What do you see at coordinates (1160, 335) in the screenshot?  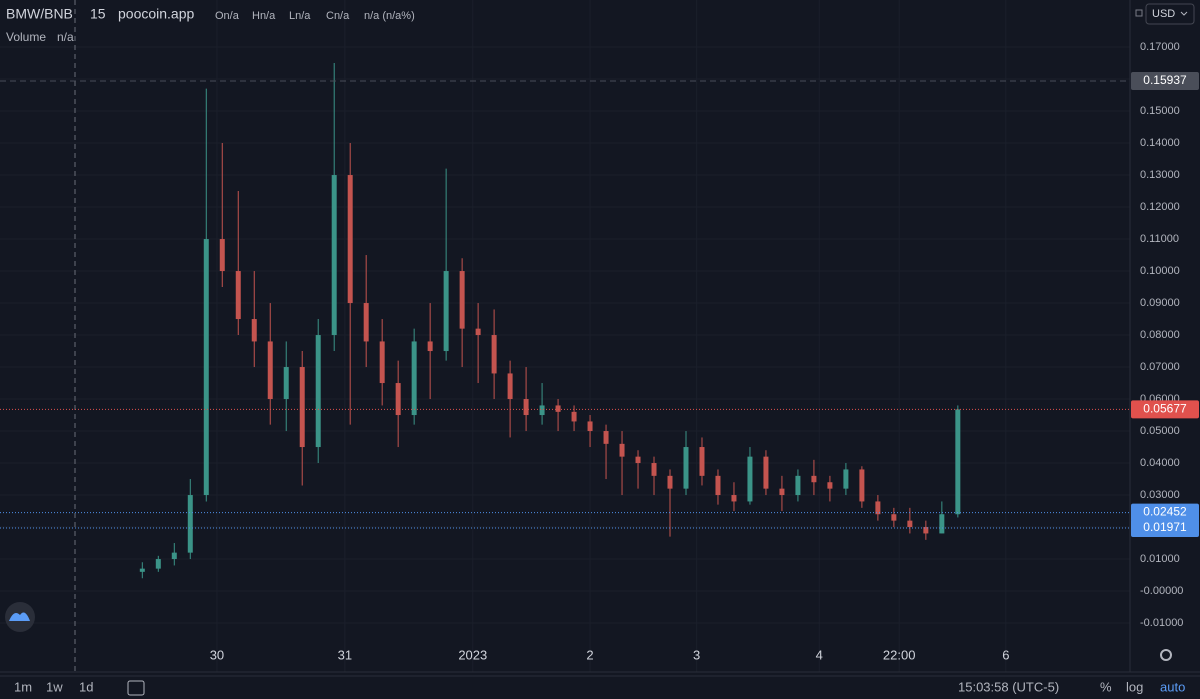 I see `y-tick-label: 0.08000` at bounding box center [1160, 335].